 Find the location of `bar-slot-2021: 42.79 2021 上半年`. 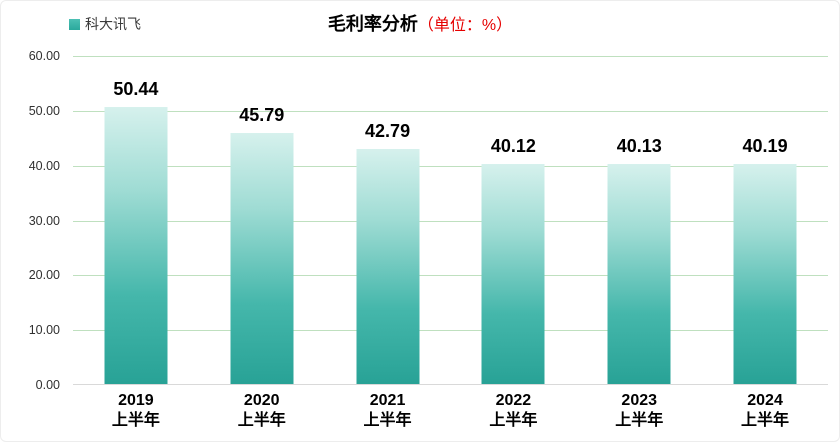

bar-slot-2021: 42.79 2021 上半年 is located at coordinates (388, 242).